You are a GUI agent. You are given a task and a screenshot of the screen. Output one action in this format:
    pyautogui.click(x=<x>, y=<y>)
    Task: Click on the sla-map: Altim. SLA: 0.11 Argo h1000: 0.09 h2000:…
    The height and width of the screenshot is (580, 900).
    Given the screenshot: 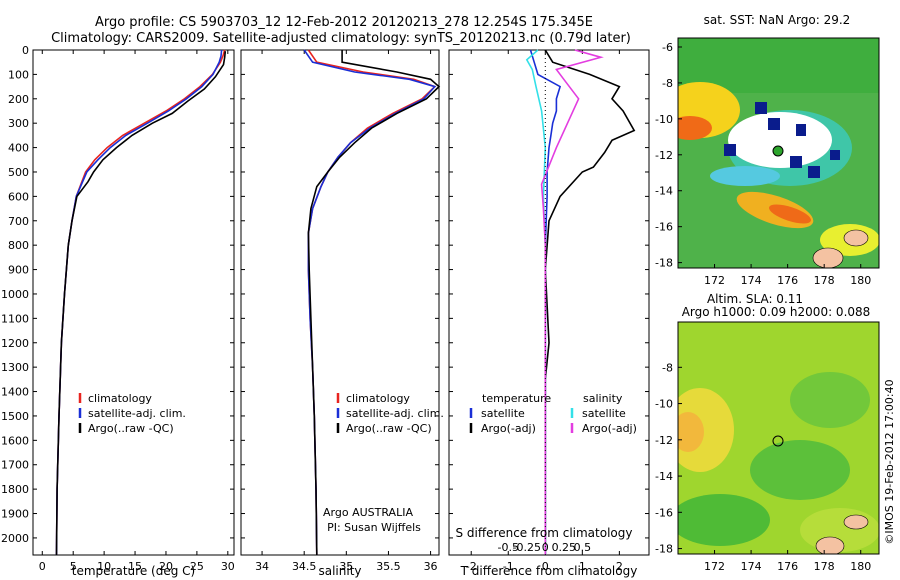 What is the action you would take?
    pyautogui.click(x=767, y=432)
    